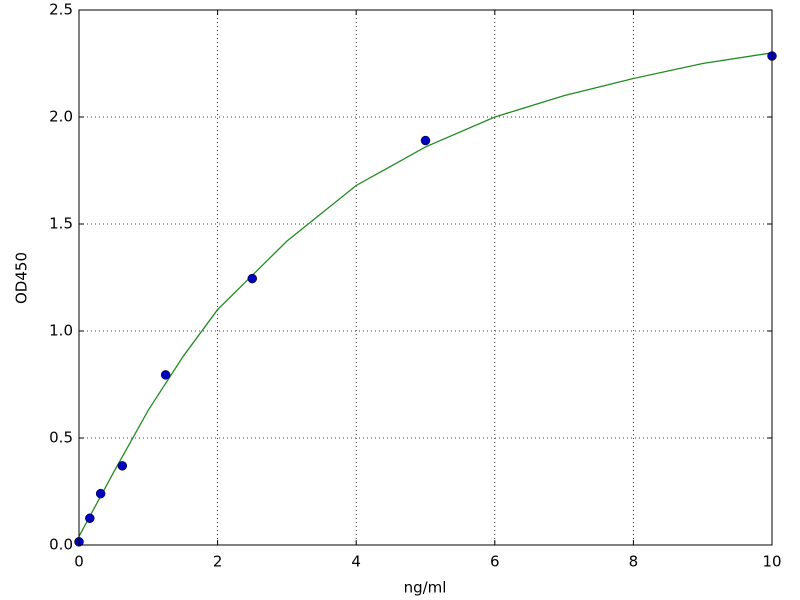 The image size is (800, 600). What do you see at coordinates (61, 224) in the screenshot?
I see `y-tick-label: 1.5` at bounding box center [61, 224].